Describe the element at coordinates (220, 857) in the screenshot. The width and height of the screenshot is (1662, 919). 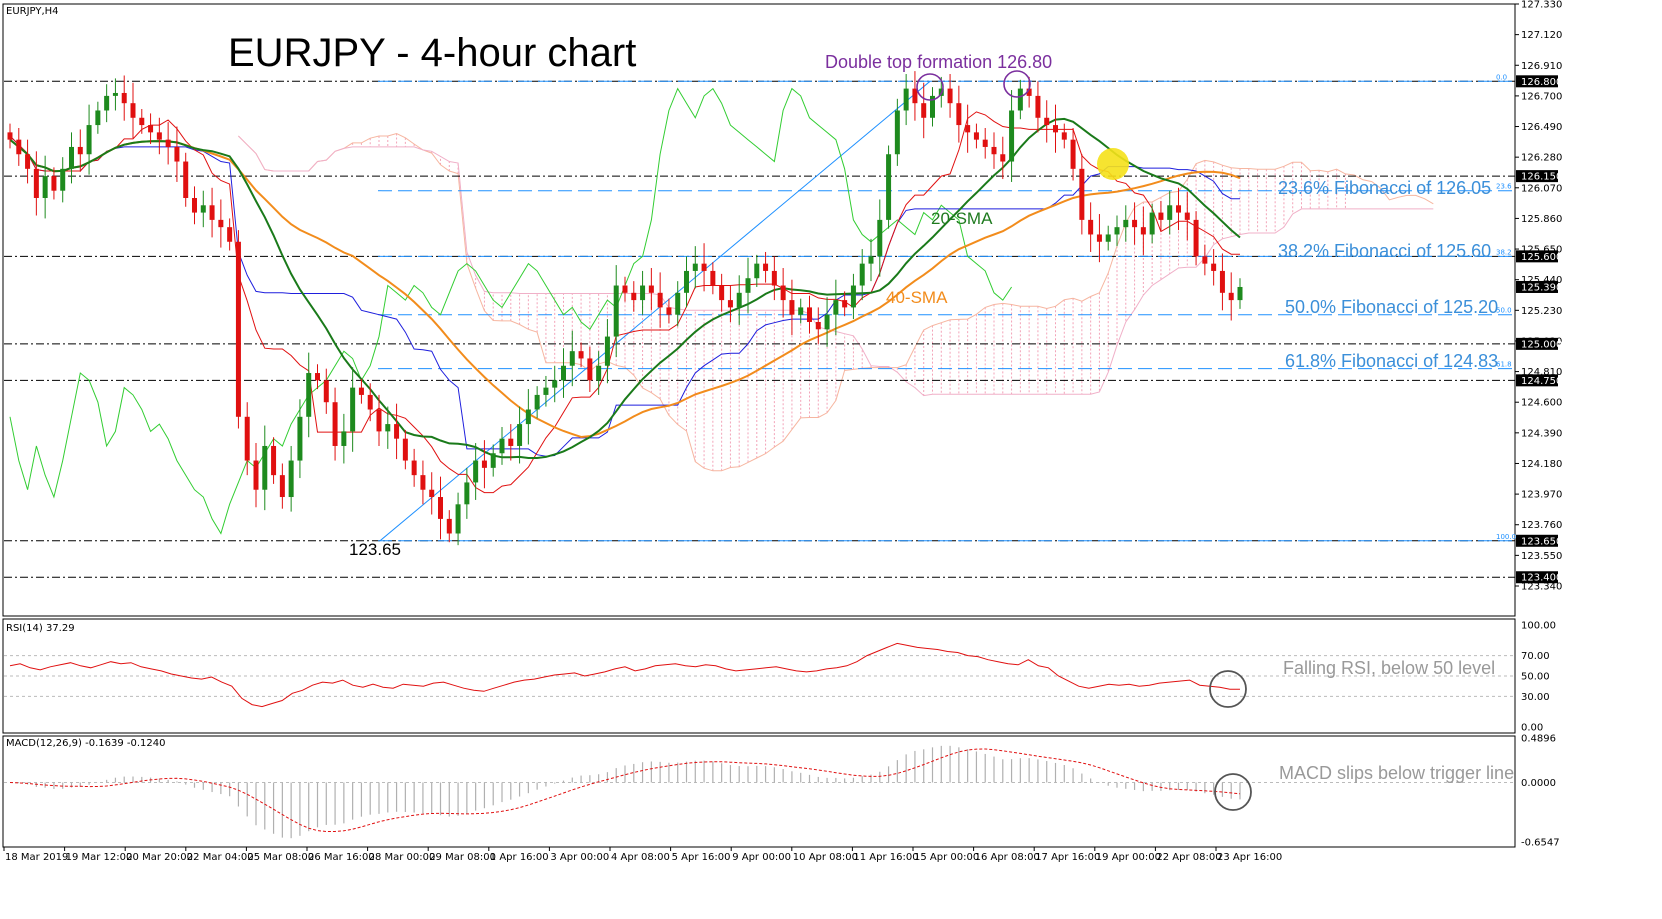
I see `time-tick-label: 22 Mar 04:00` at that location.